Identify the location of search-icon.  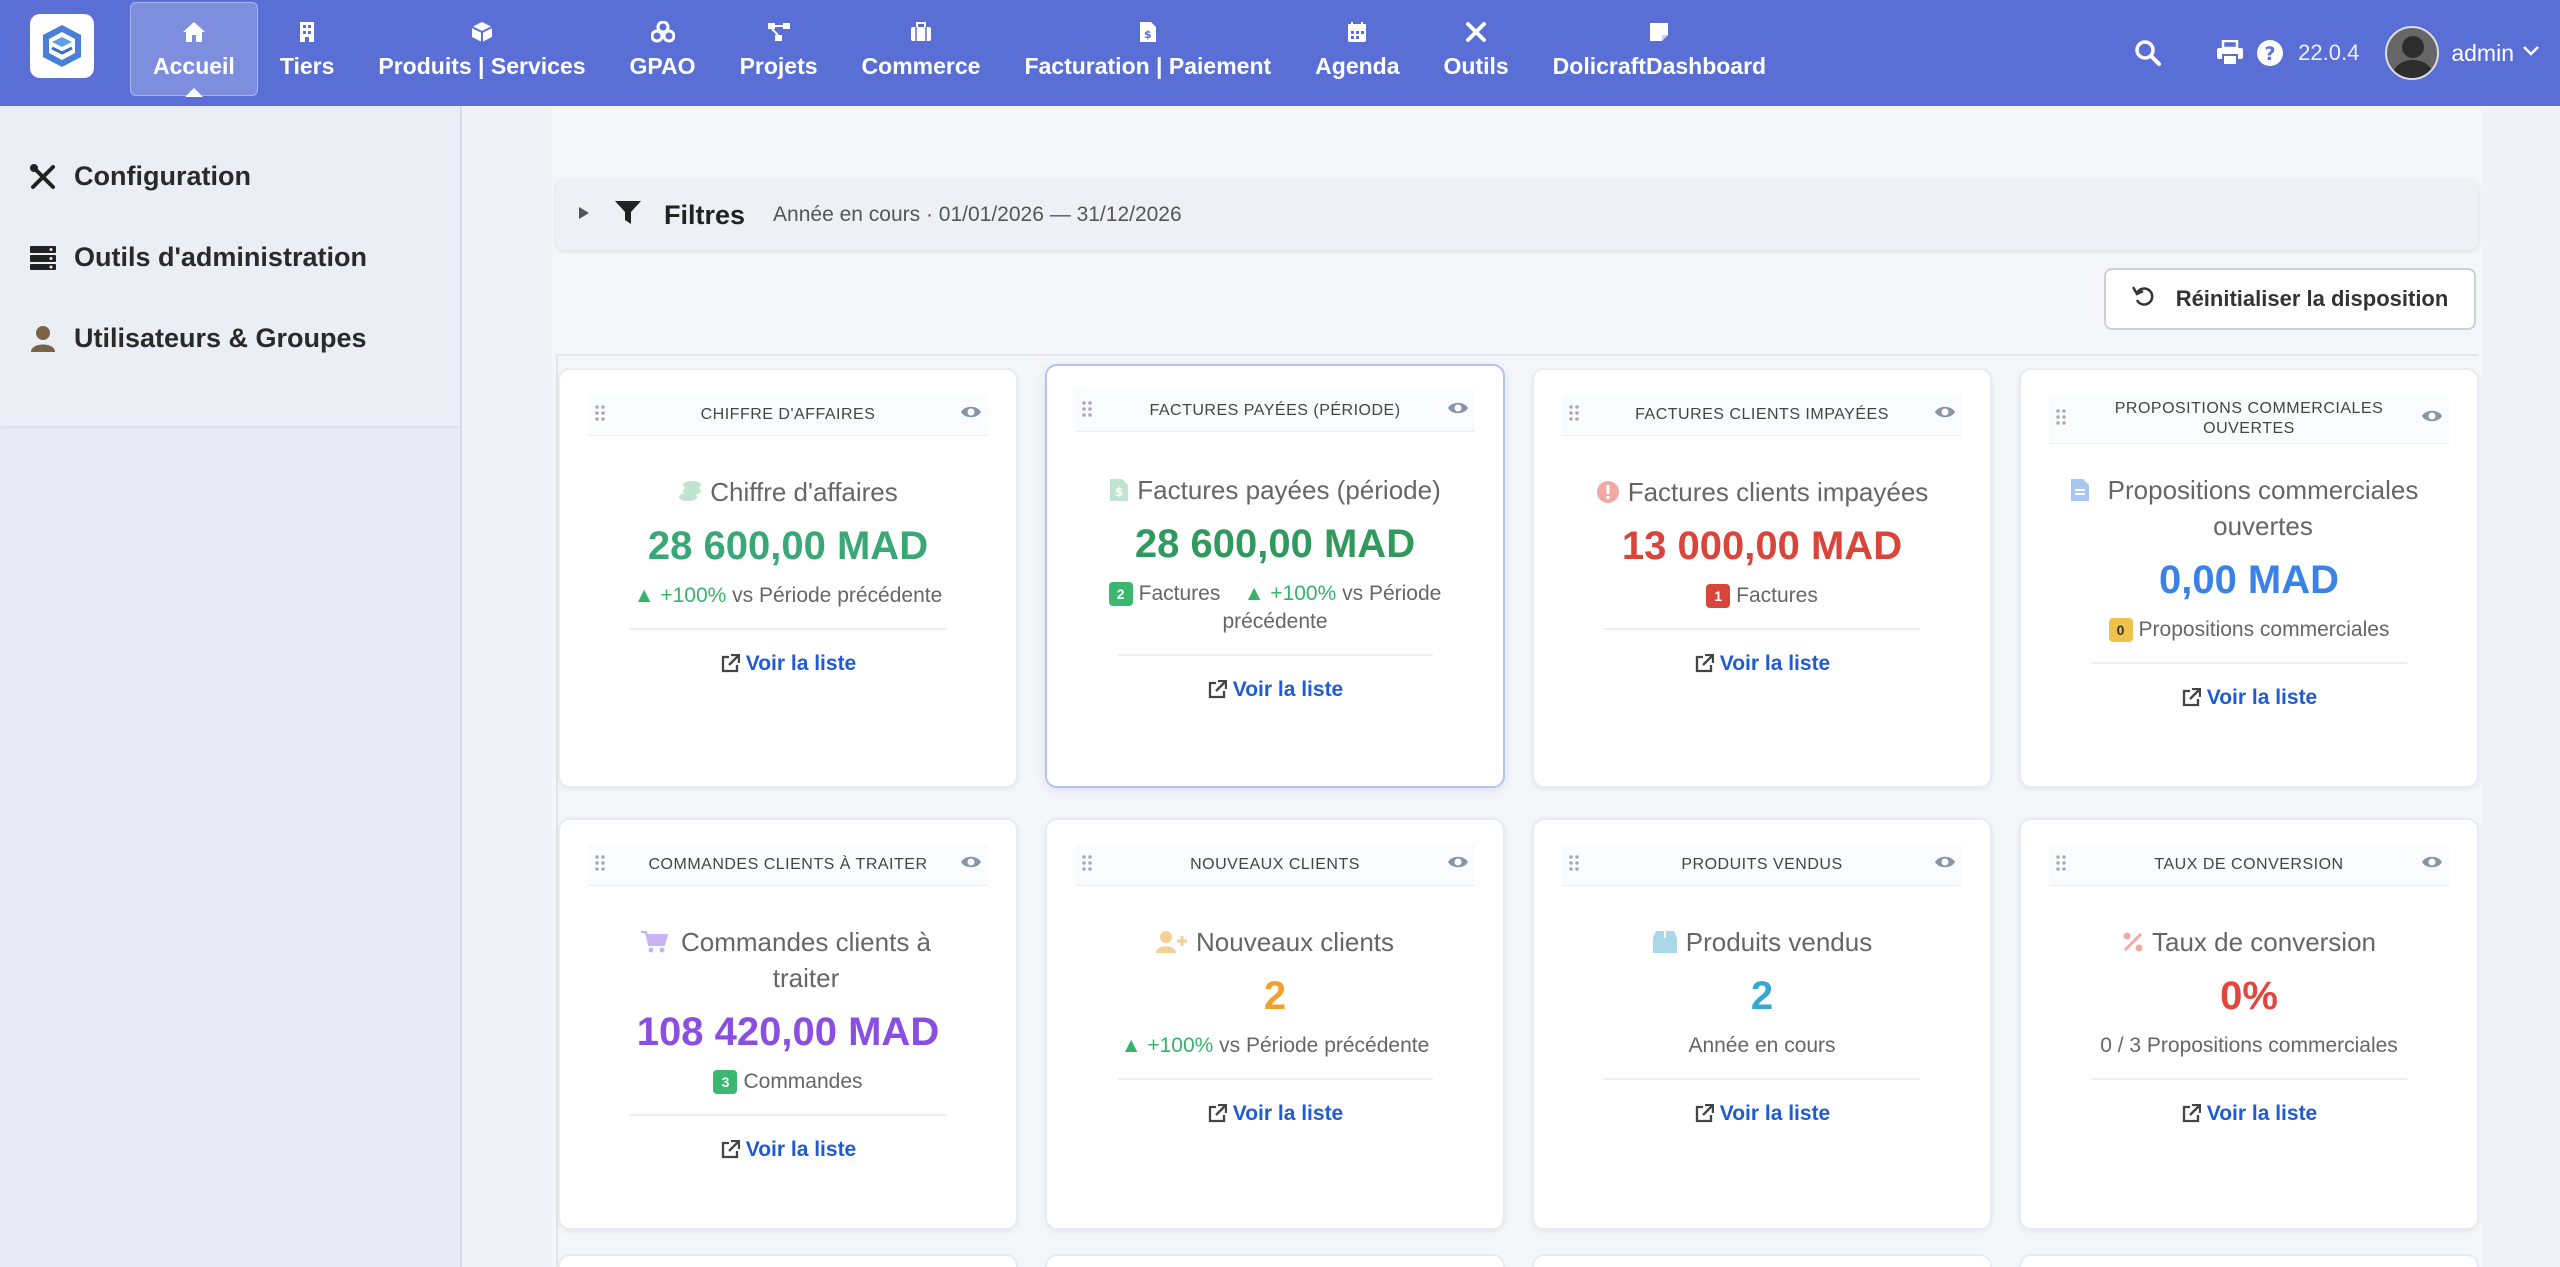
(2148, 53).